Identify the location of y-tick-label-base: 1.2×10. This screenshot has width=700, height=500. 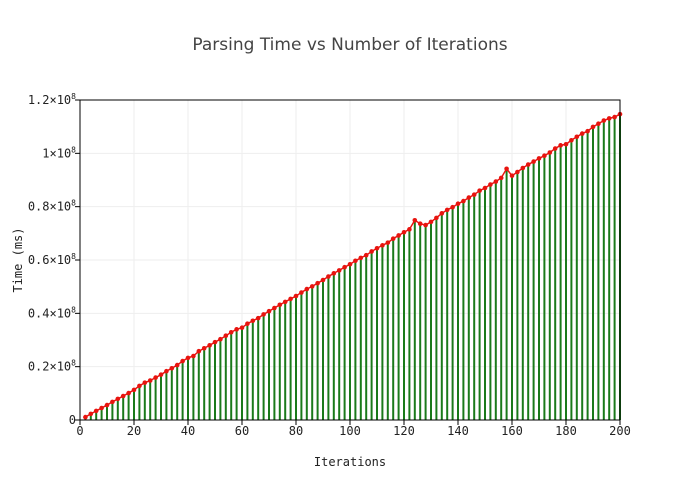
(49, 100).